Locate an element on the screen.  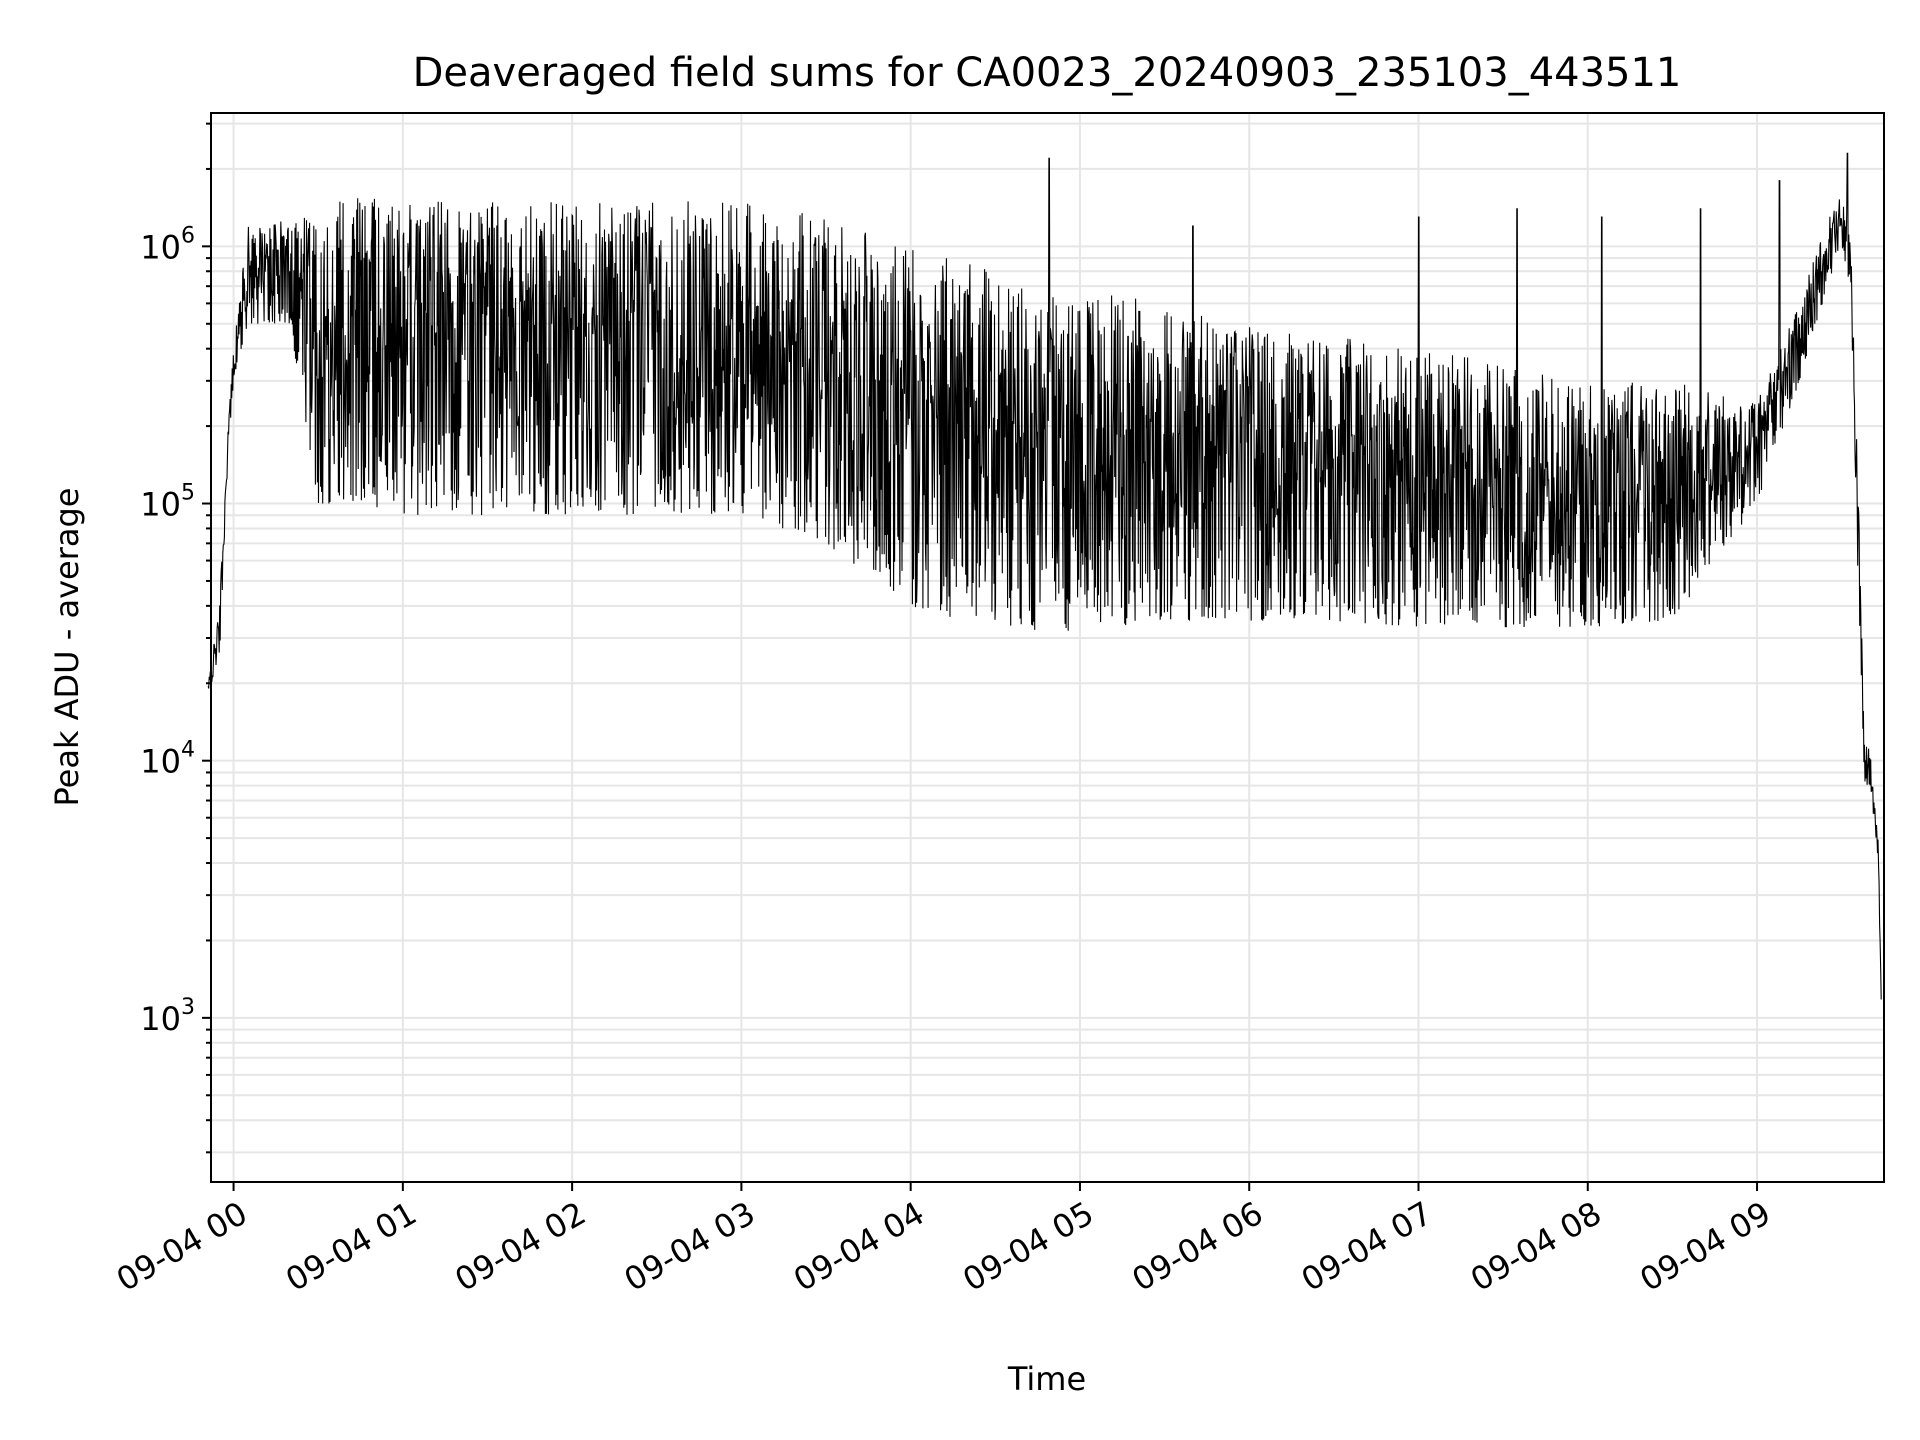
x-tick-label: 09-04 04 is located at coordinates (859, 1246).